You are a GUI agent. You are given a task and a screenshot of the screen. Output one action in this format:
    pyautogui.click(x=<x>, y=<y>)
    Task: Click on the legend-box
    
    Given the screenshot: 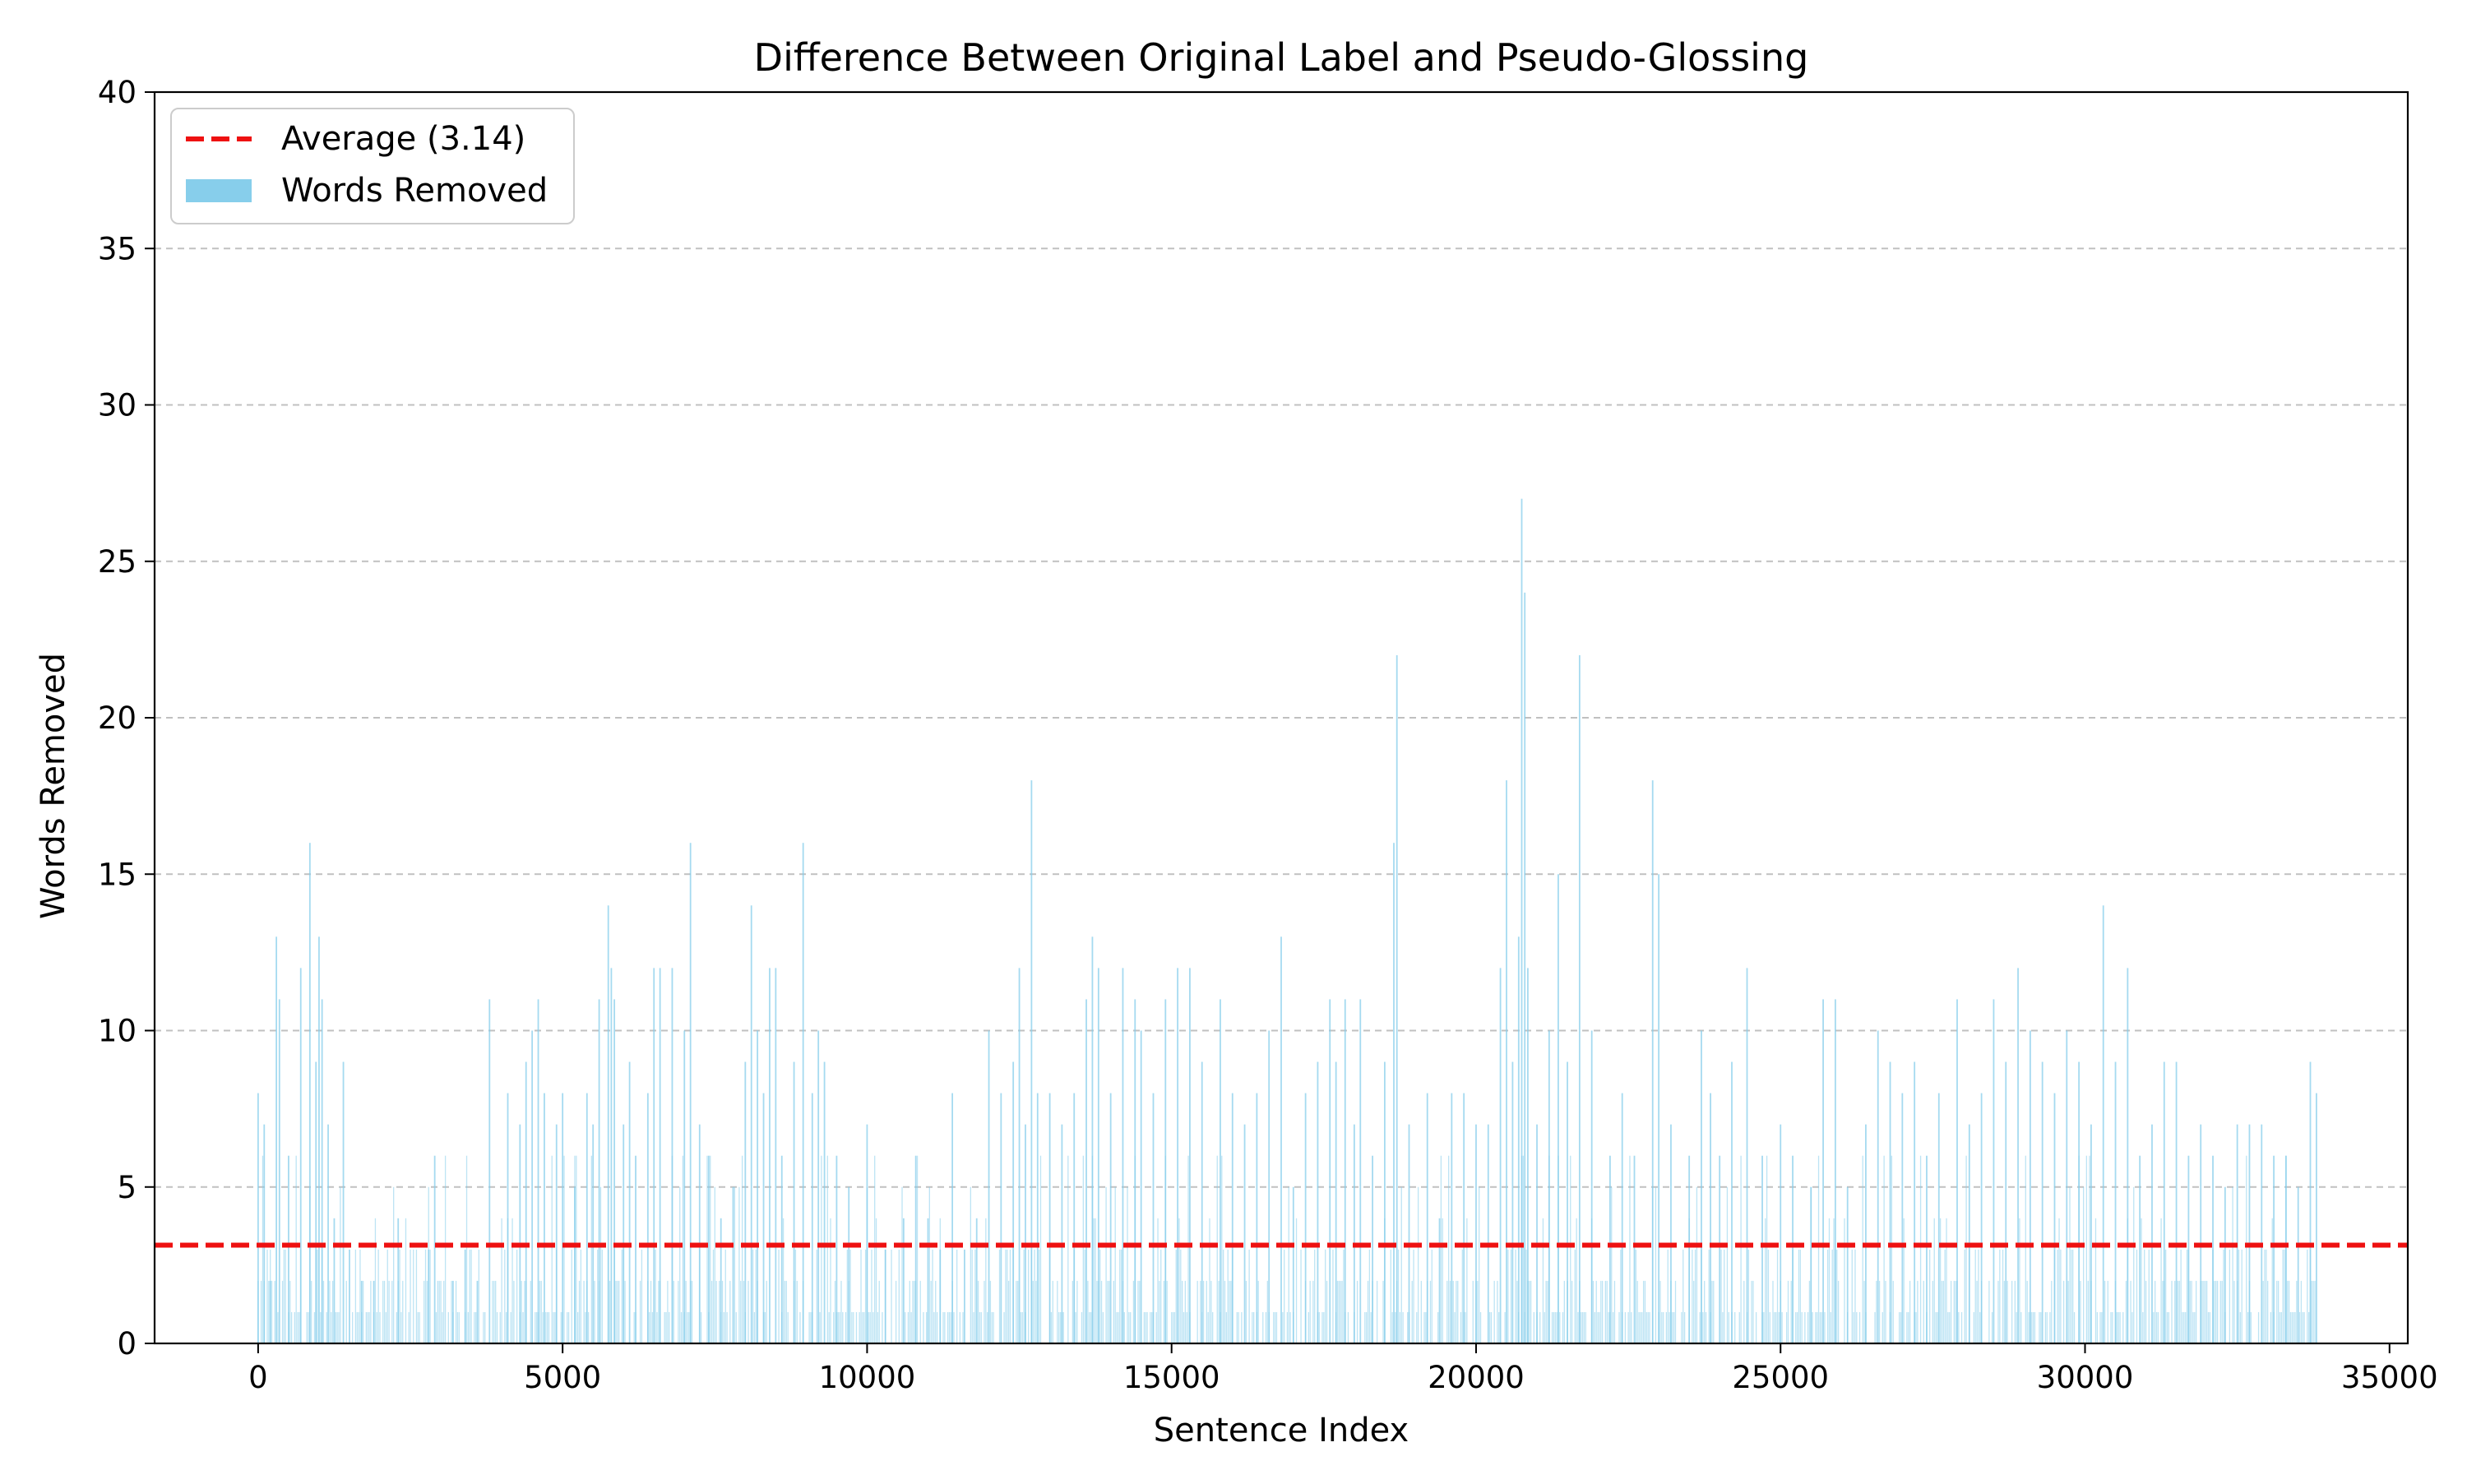 What is the action you would take?
    pyautogui.click(x=372, y=166)
    